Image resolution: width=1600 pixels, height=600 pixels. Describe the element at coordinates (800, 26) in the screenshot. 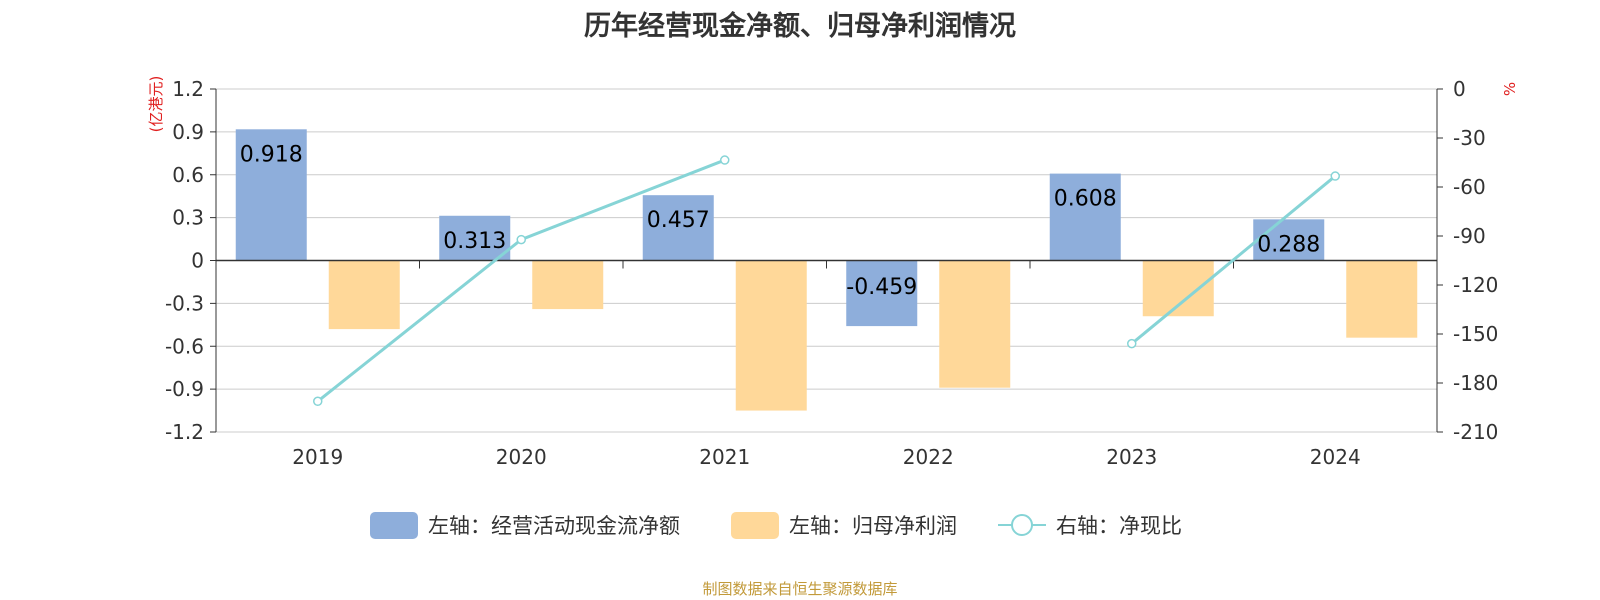

I see `chart-title: 历年经营现金净额、归母净利润情况` at that location.